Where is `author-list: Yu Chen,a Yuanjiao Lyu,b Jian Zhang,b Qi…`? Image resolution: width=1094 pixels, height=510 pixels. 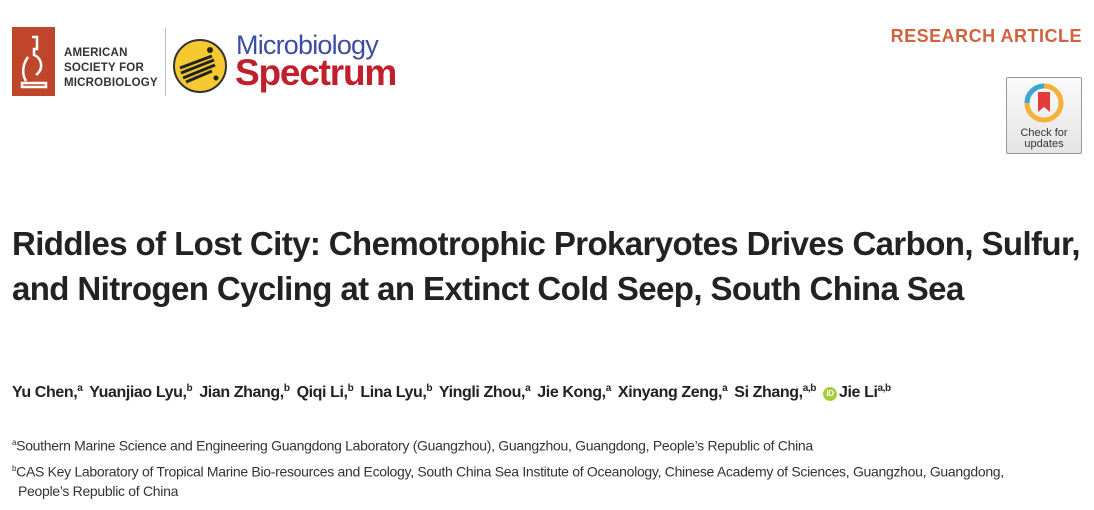
author-list: Yu Chen,a Yuanjiao Lyu,b Jian Zhang,b Qi… is located at coordinates (453, 392).